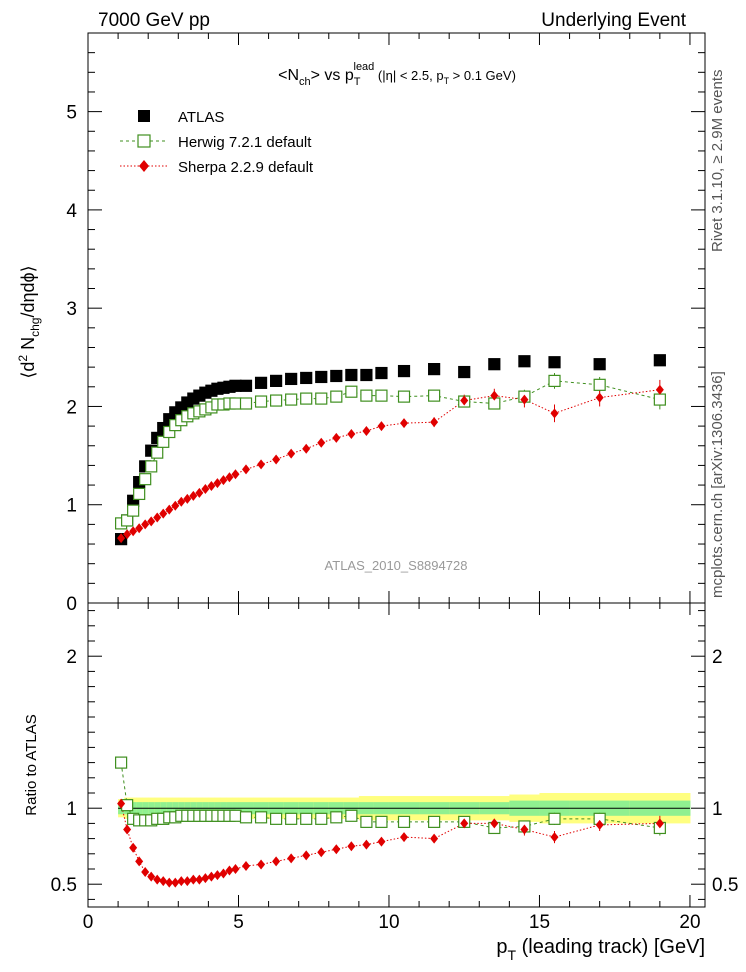 Image resolution: width=746 pixels, height=972 pixels. I want to click on herwig-line, so click(390, 452).